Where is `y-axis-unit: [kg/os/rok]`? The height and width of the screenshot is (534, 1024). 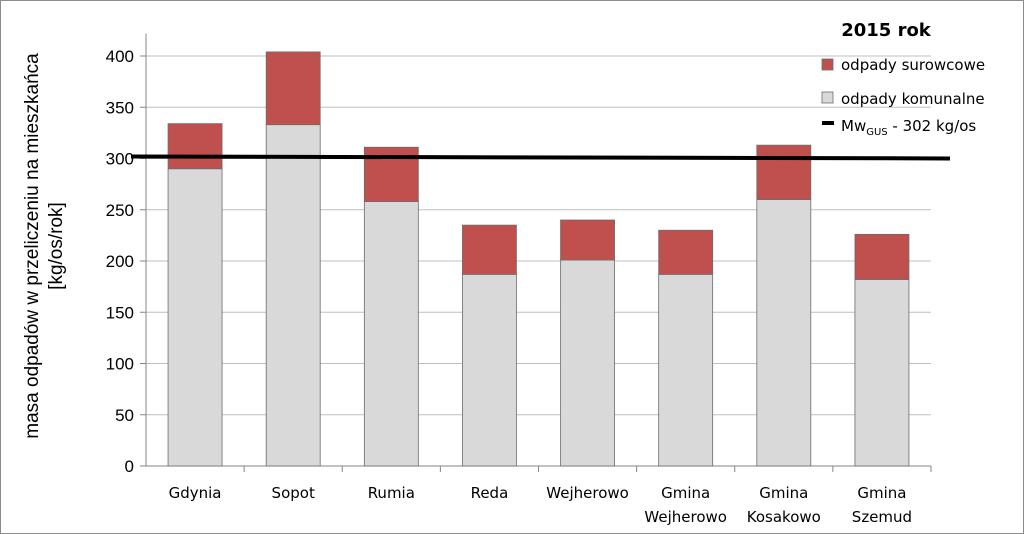 y-axis-unit: [kg/os/rok] is located at coordinates (56, 246).